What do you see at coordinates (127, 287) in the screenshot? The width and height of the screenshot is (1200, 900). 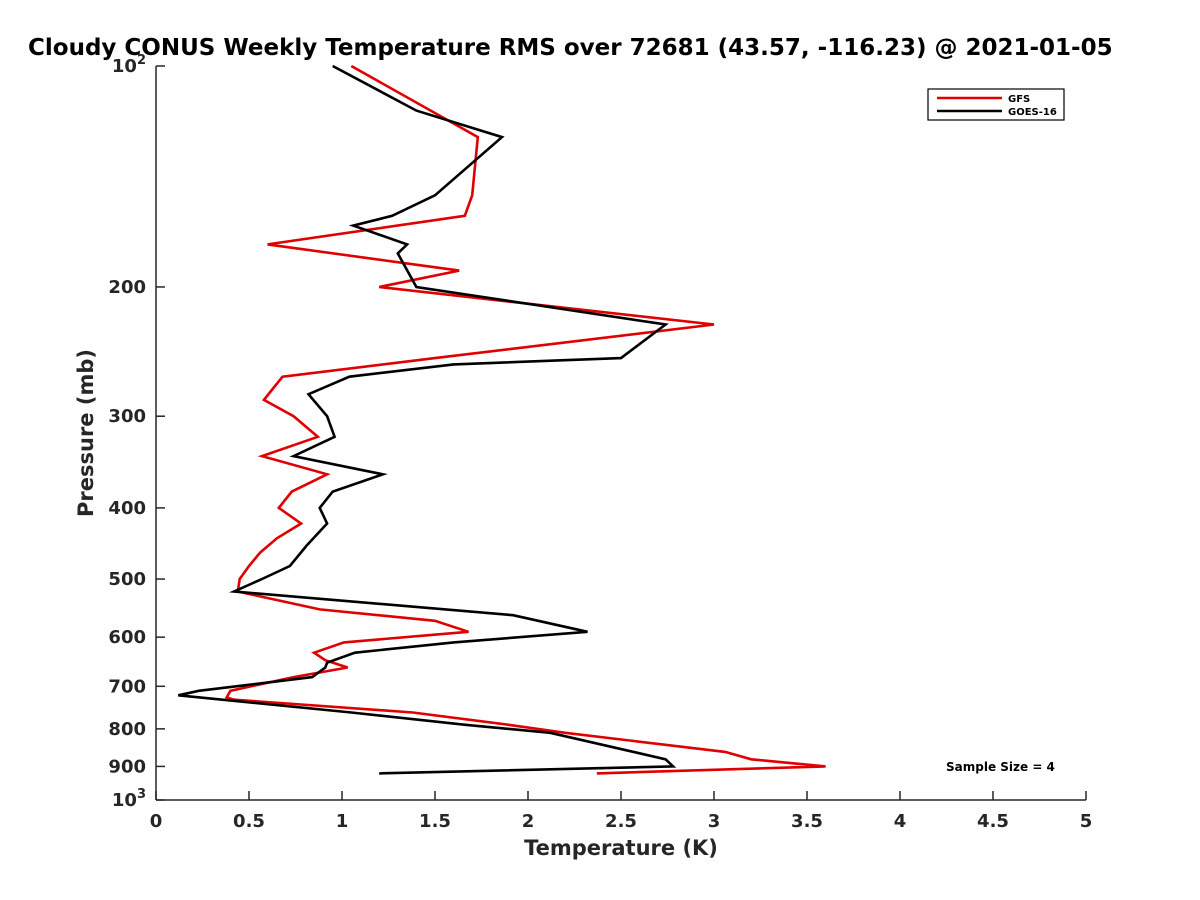 I see `y-tick-label: 200` at bounding box center [127, 287].